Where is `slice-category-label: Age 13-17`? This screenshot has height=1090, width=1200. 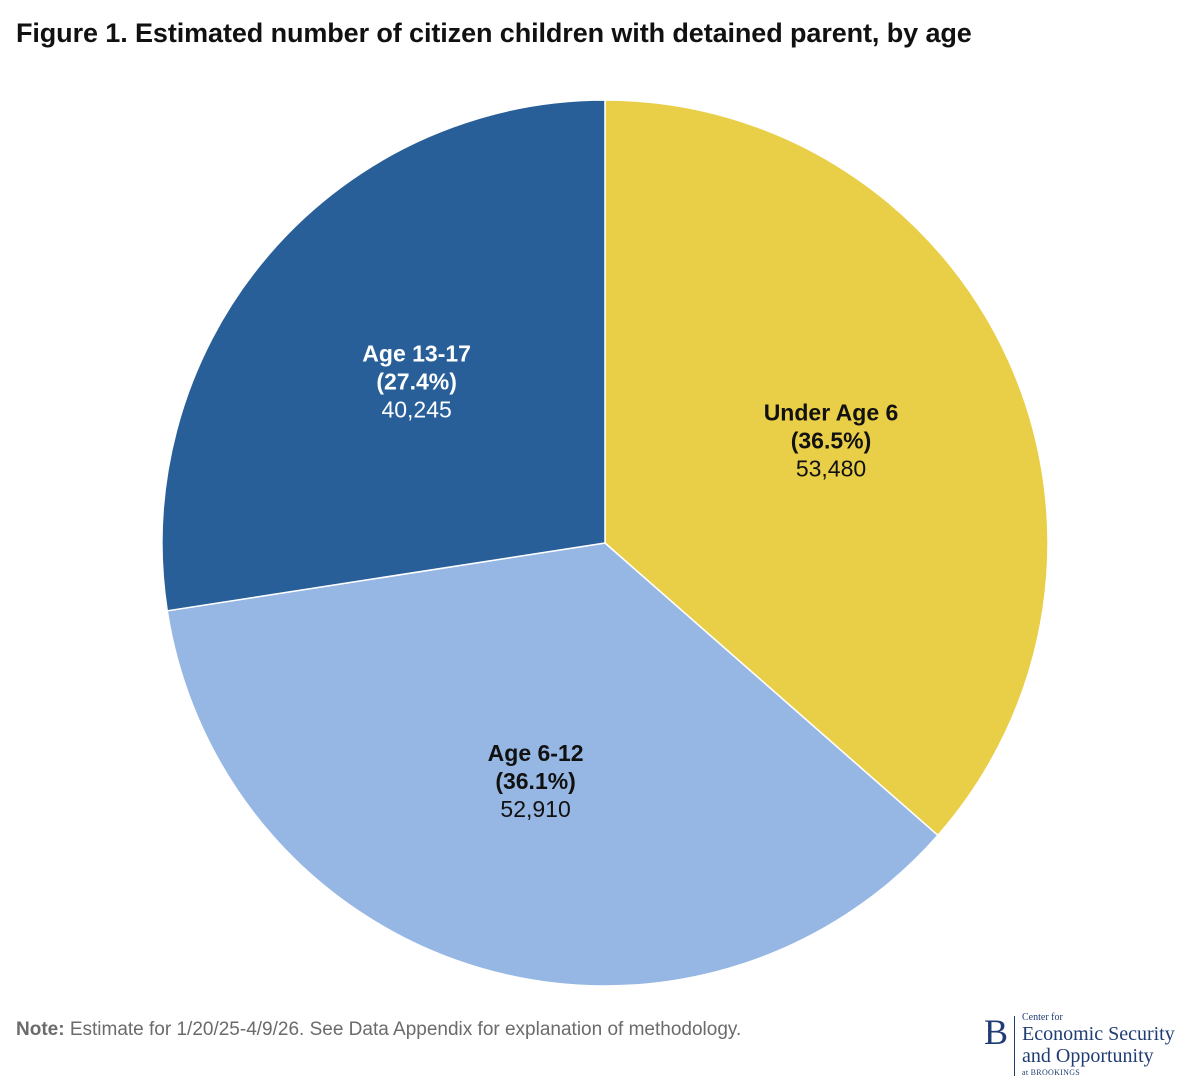 slice-category-label: Age 13-17 is located at coordinates (416, 354).